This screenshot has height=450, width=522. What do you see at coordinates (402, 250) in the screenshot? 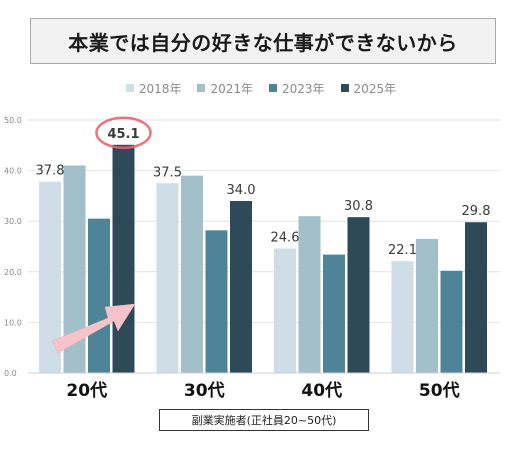
I see `data-label: 22.1` at bounding box center [402, 250].